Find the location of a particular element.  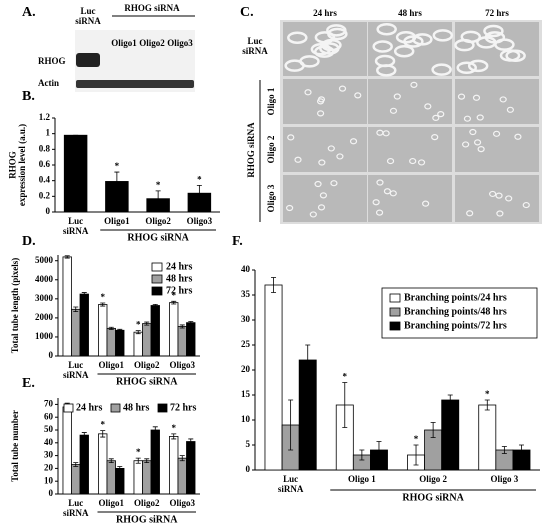

legend-label: Branching points/72 hrs is located at coordinates (455, 325).